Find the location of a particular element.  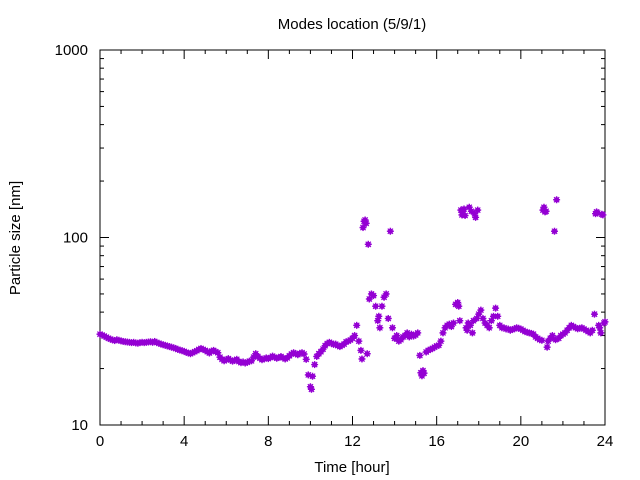

y-tick-label: 100 is located at coordinates (75, 238).